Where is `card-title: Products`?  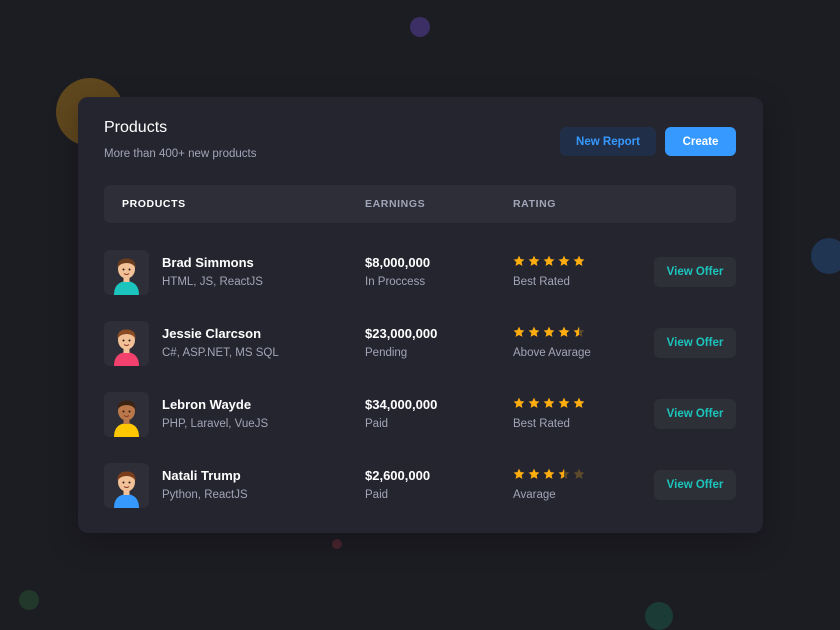 card-title: Products is located at coordinates (136, 127).